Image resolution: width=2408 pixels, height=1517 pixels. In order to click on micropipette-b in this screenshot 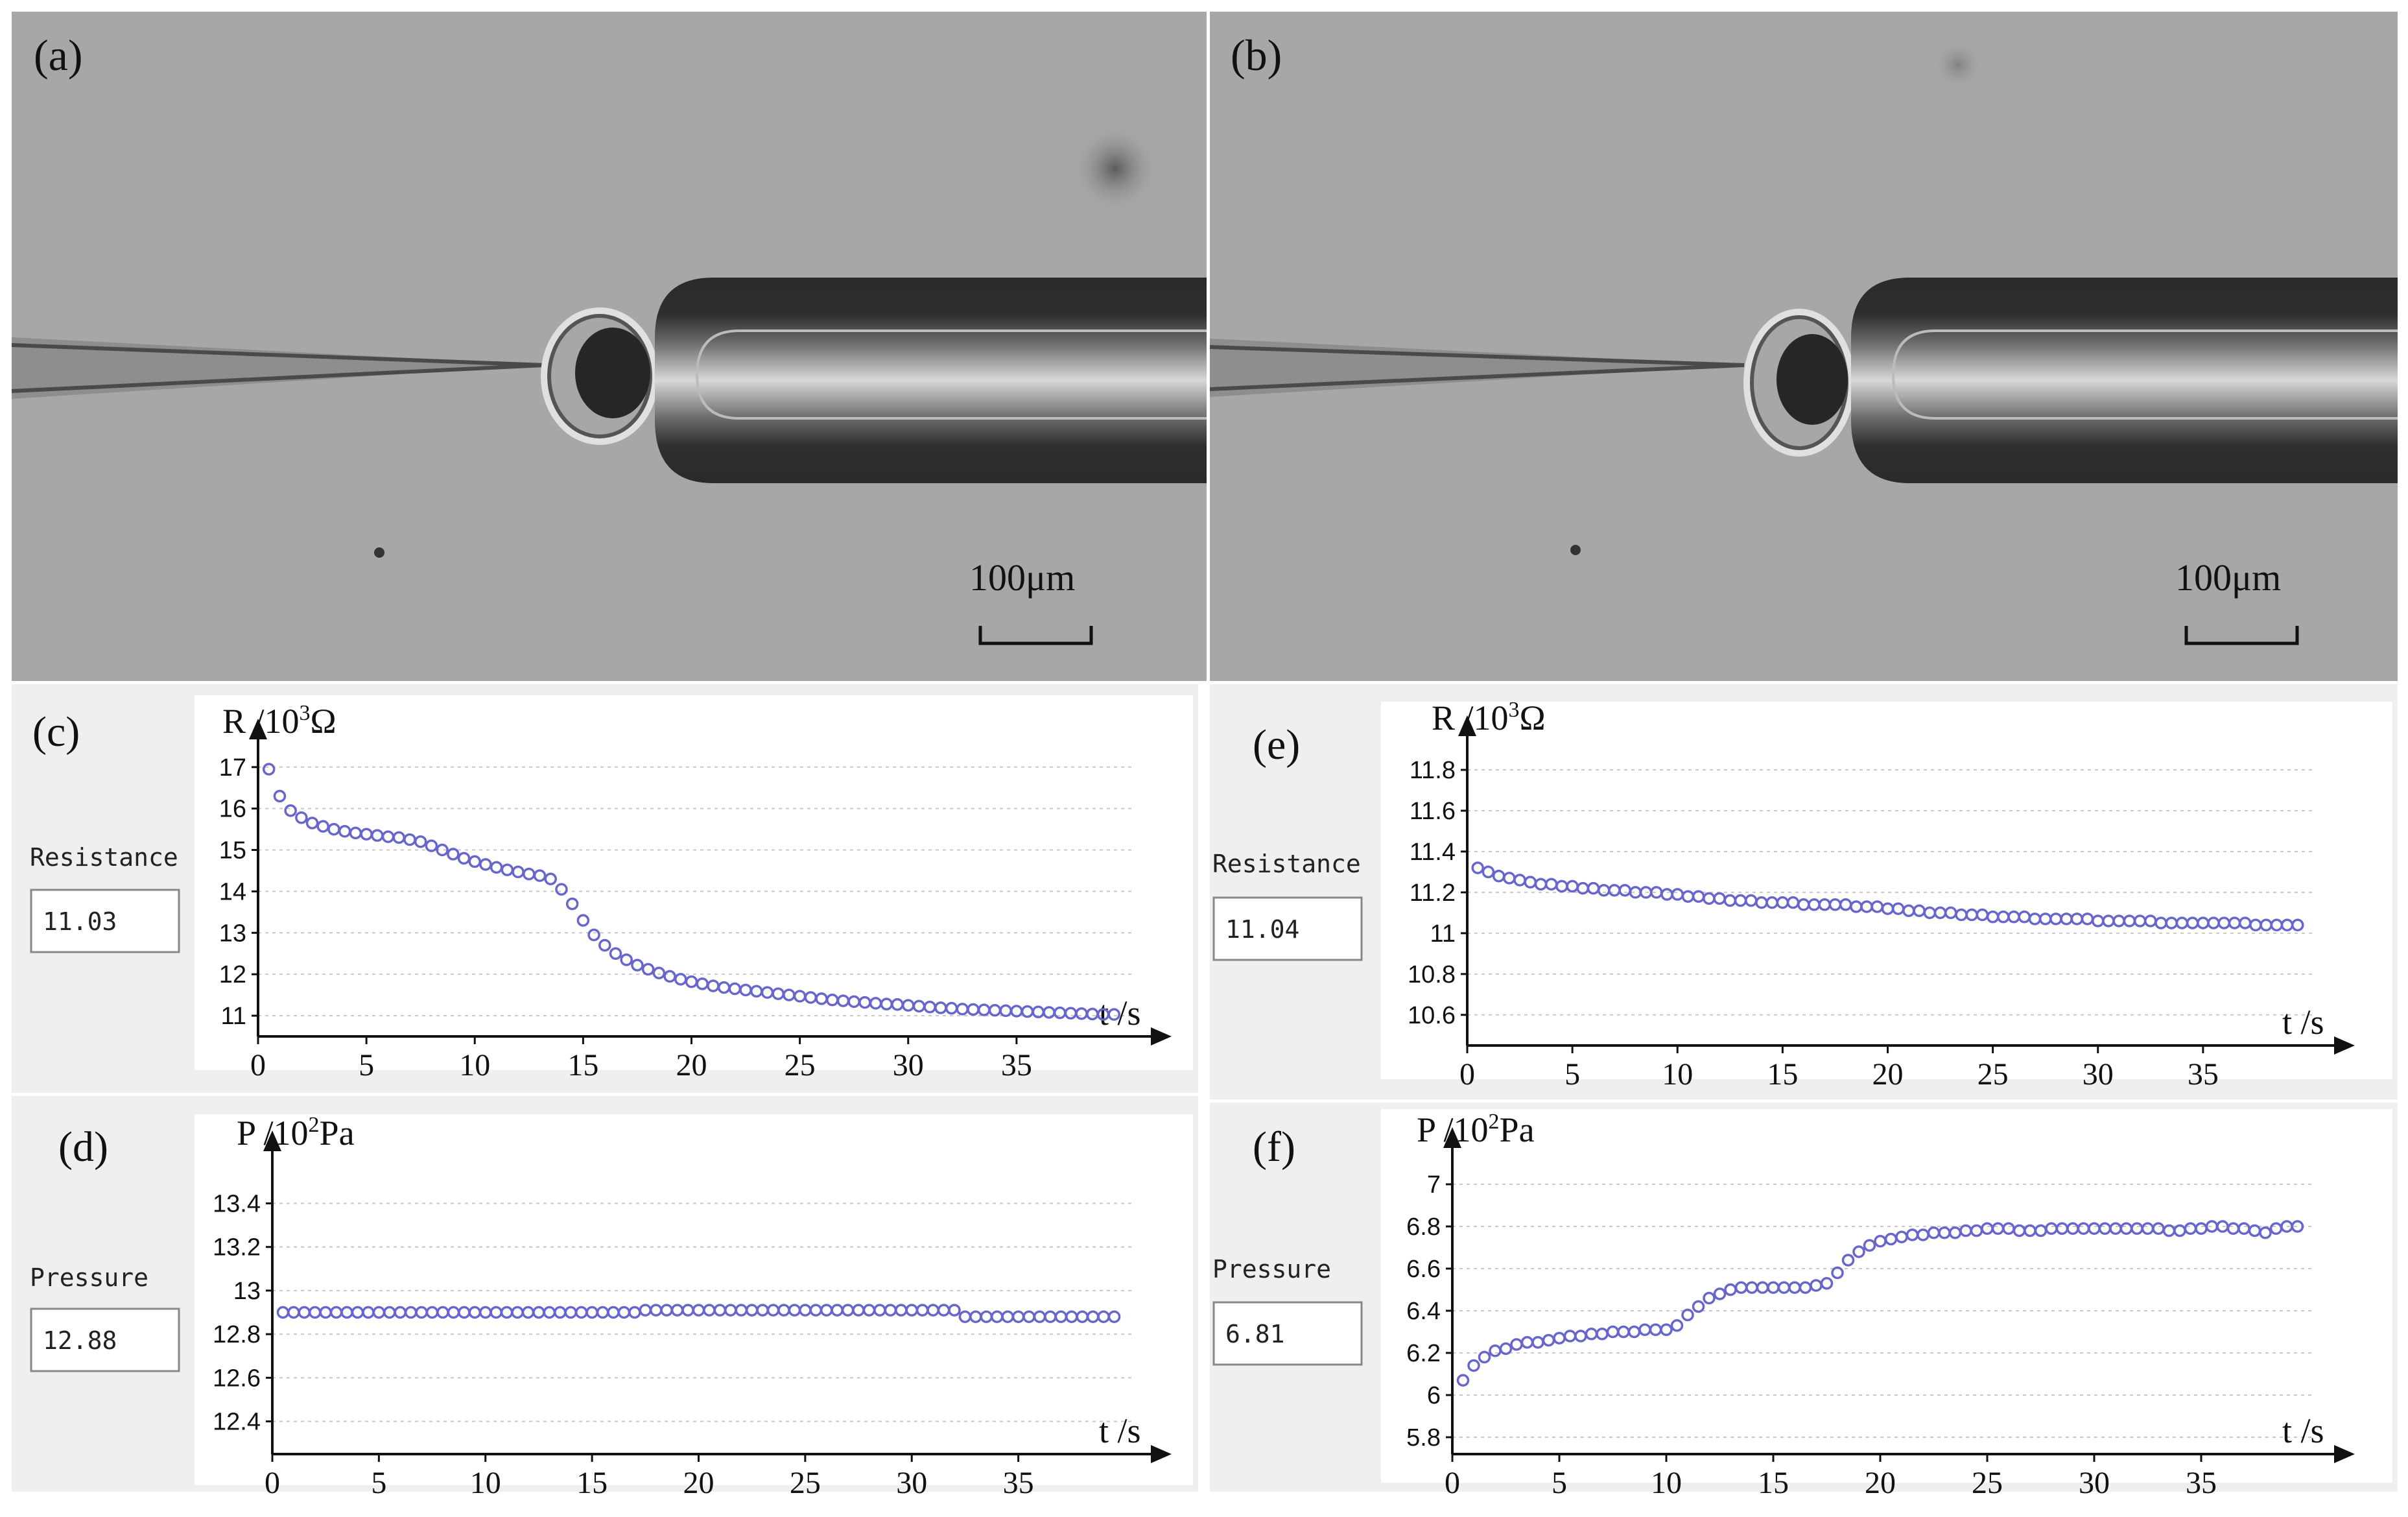, I will do `click(1477, 368)`.